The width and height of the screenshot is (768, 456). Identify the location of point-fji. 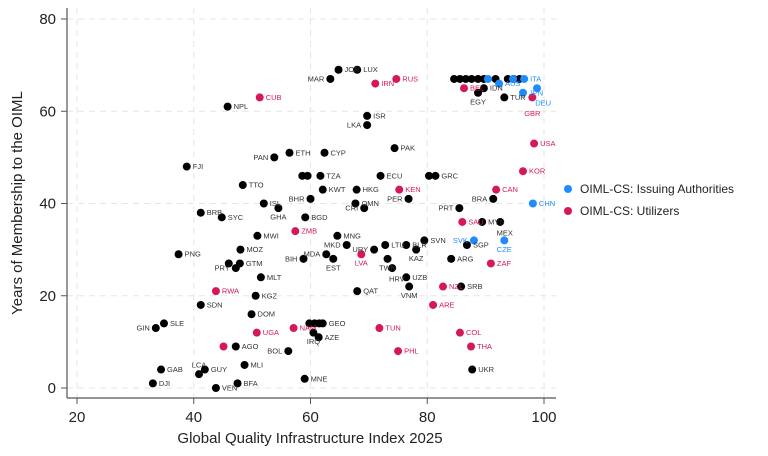
(186, 166).